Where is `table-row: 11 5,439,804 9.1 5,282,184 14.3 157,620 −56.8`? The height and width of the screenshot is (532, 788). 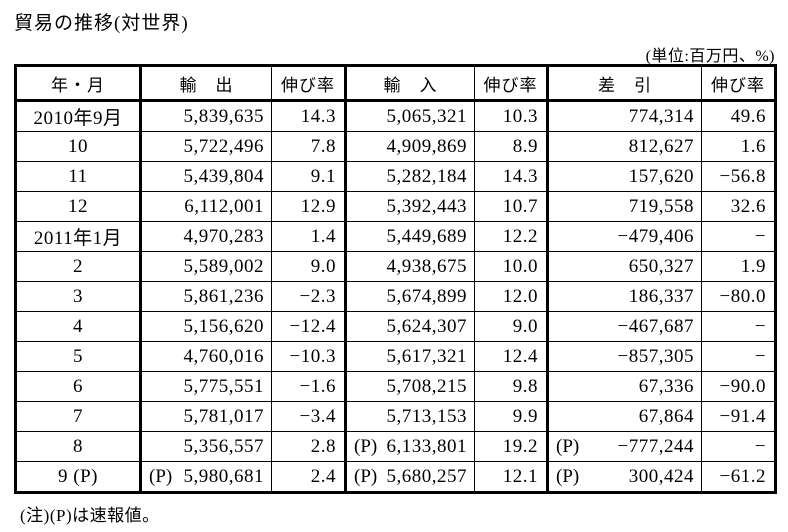
table-row: 11 5,439,804 9.1 5,282,184 14.3 157,620 −56.8 is located at coordinates (395, 176).